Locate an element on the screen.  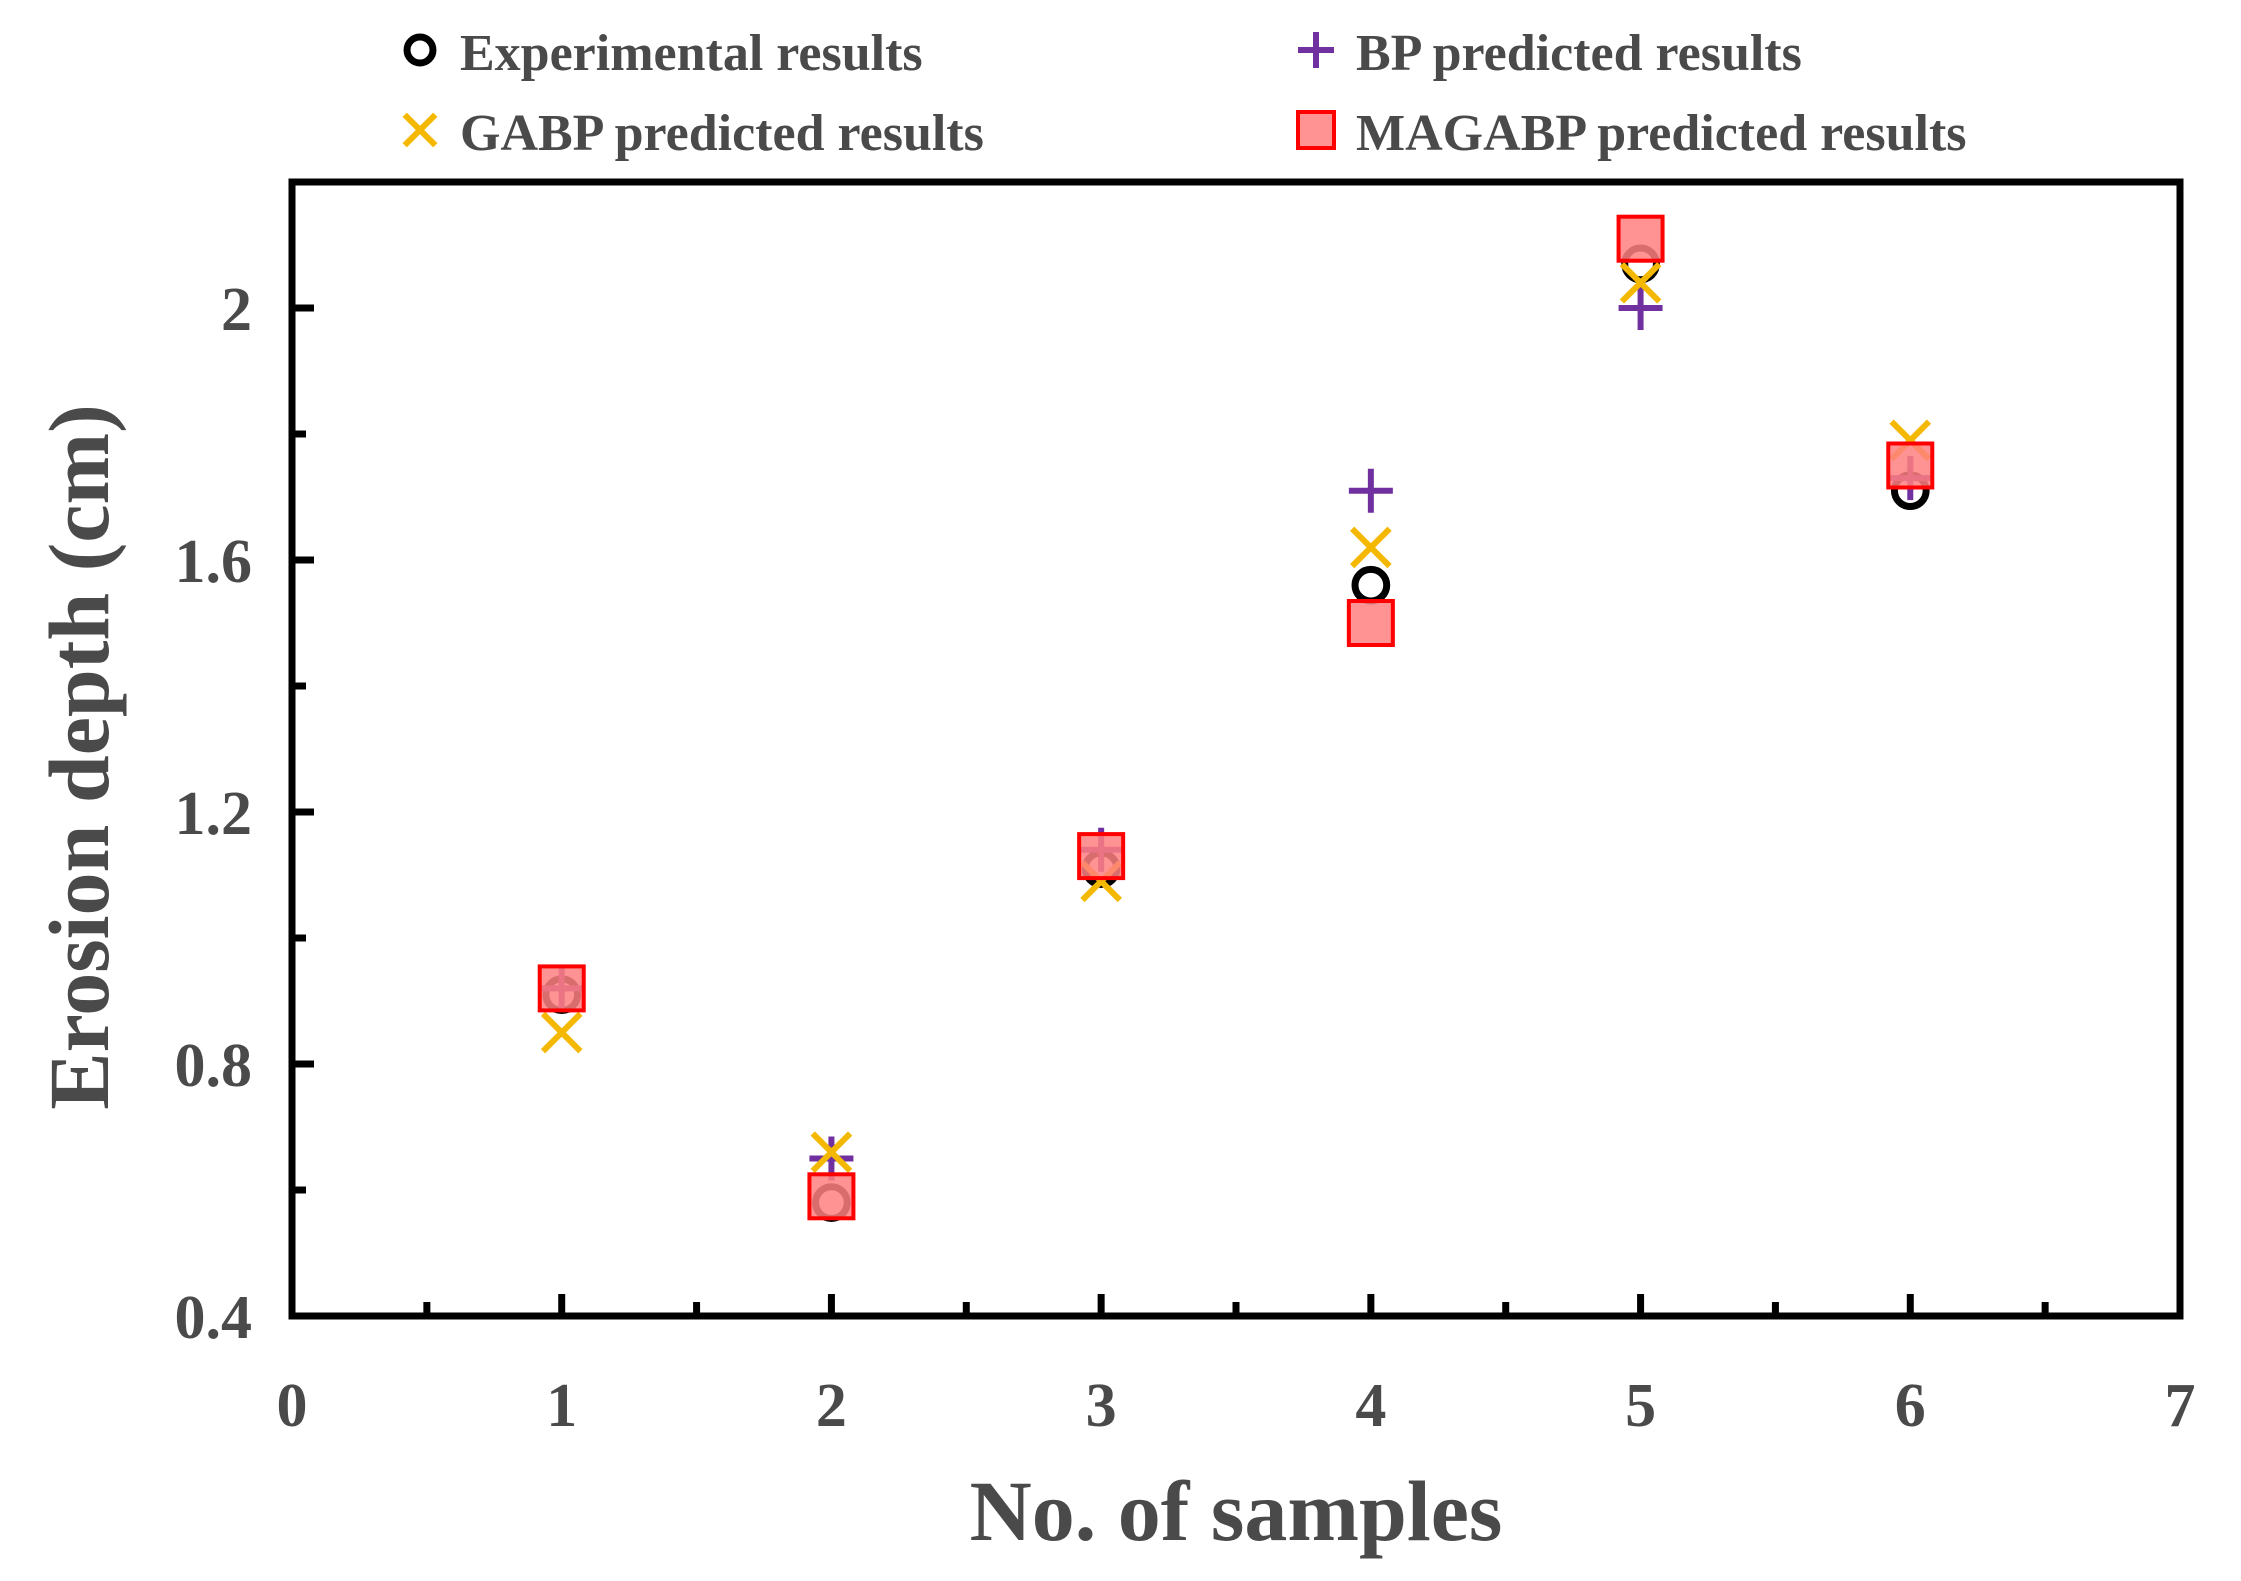
x-tick-label: 0 is located at coordinates (292, 1406).